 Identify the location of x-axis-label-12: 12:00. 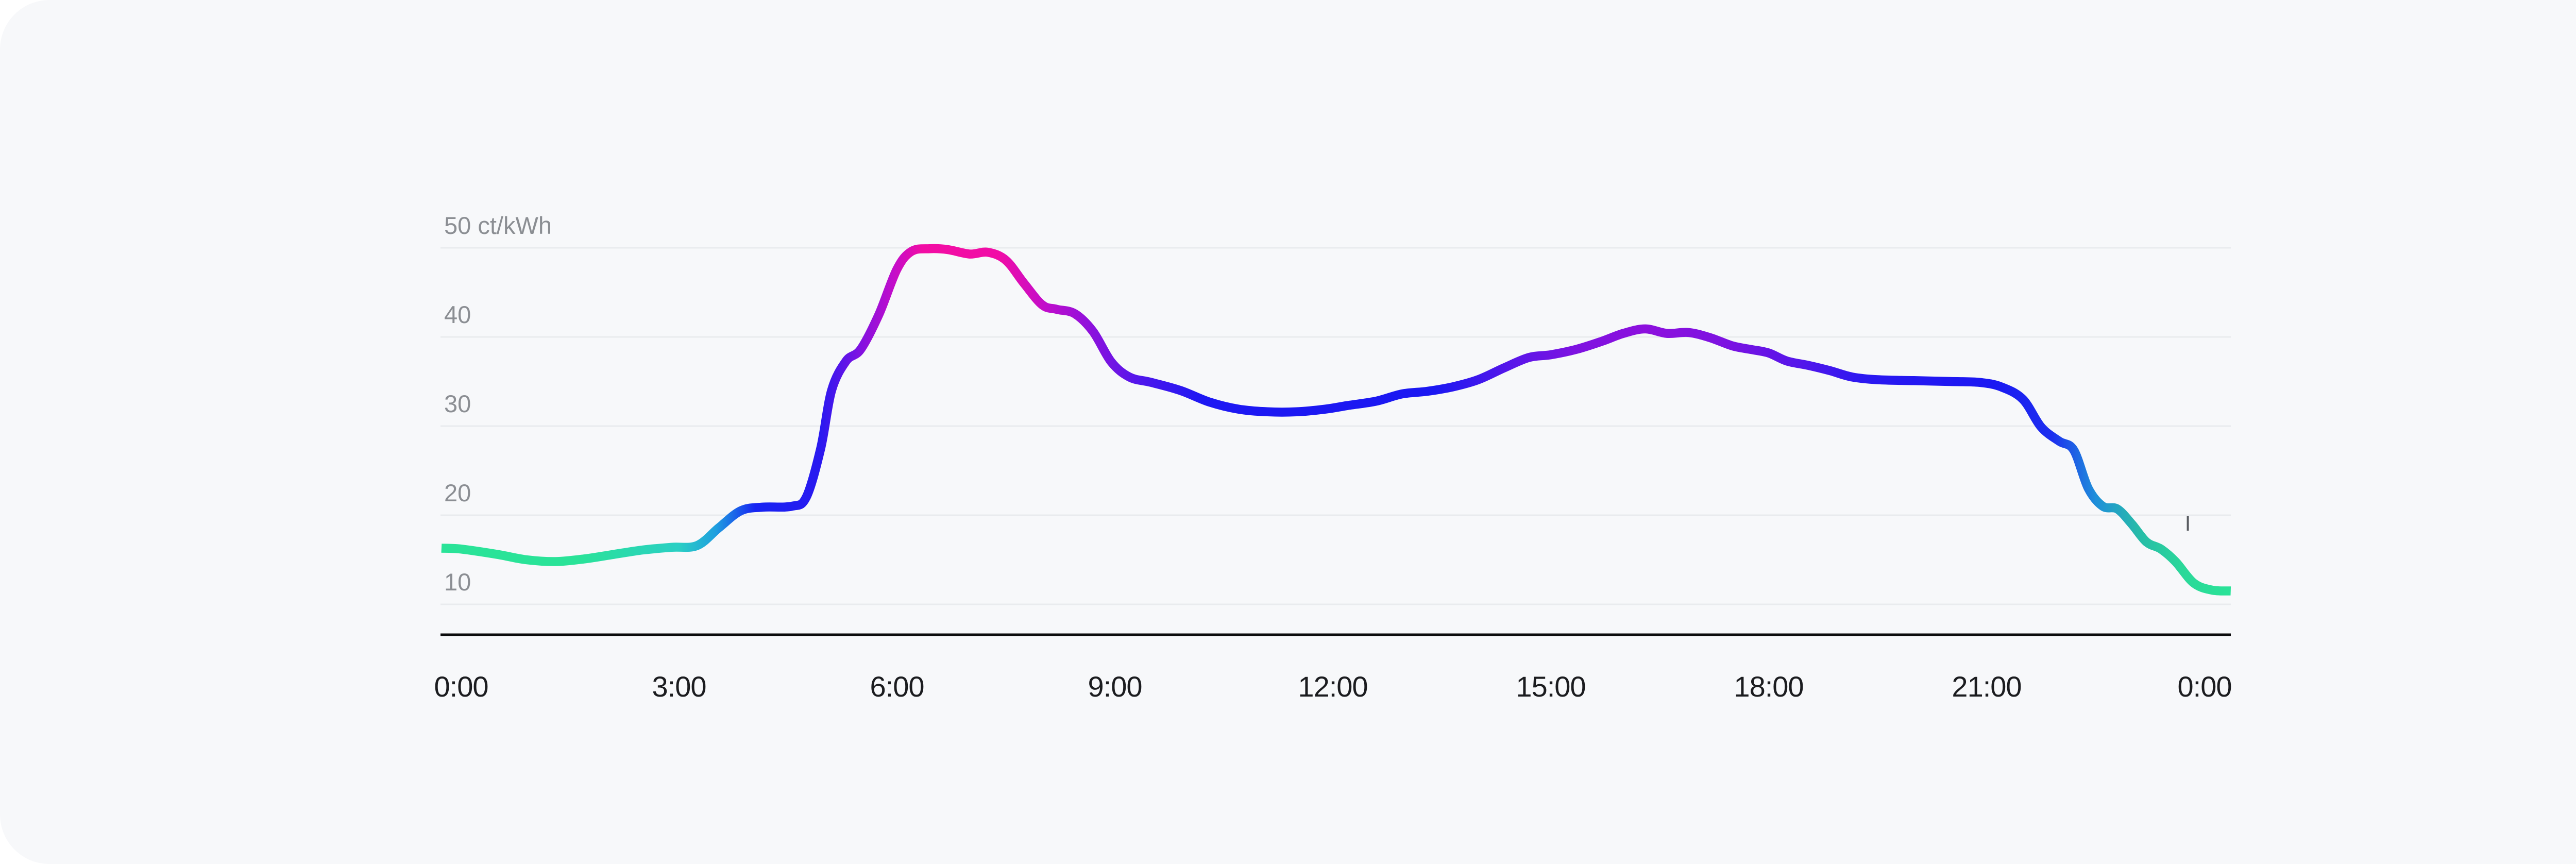
(1332, 687).